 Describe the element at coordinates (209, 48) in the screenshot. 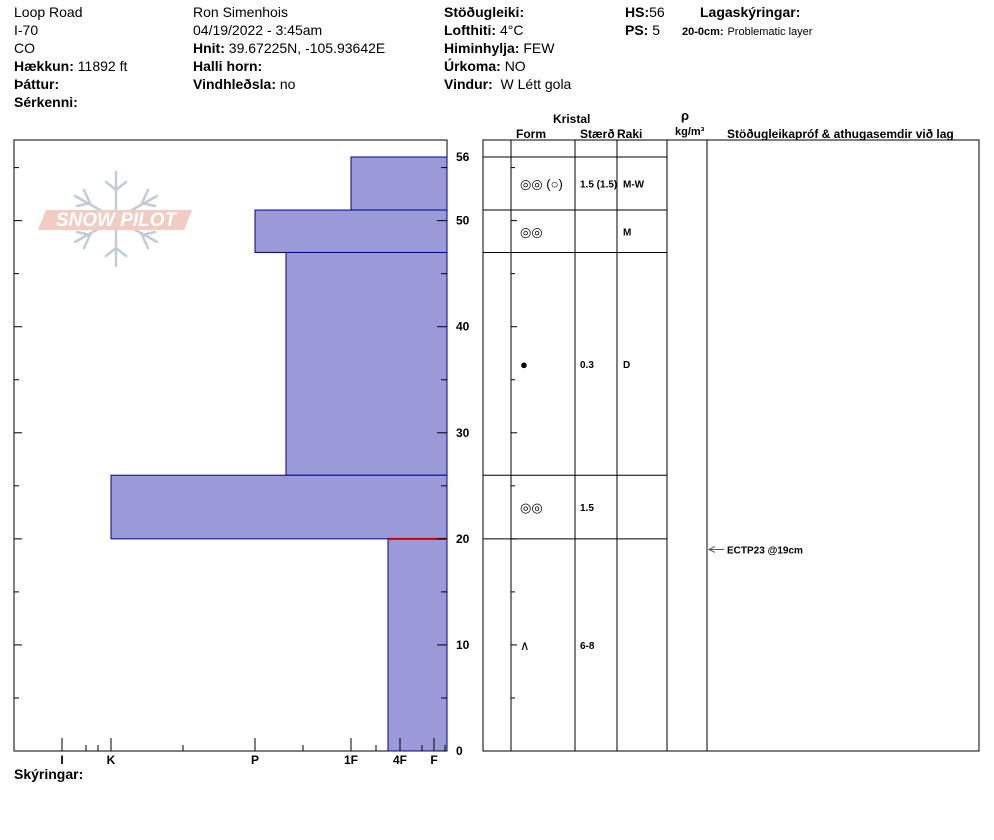

I see `coords-label: Hnit:` at that location.